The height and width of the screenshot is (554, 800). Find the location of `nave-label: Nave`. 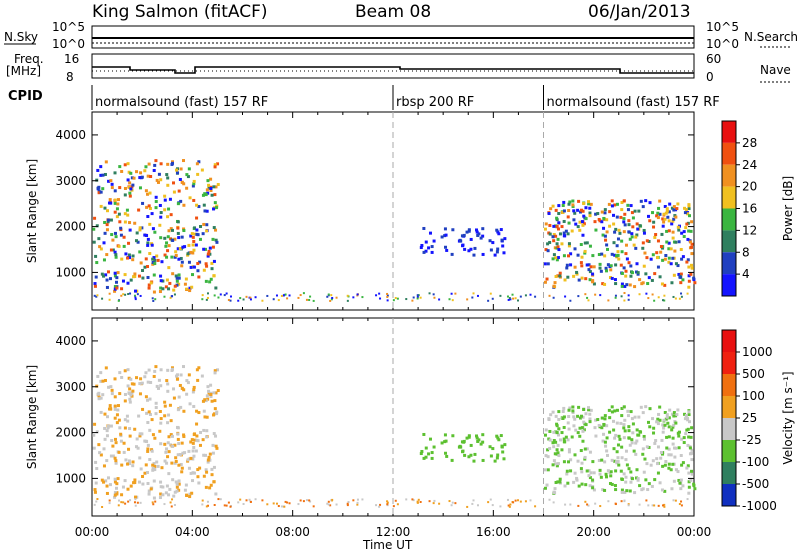

nave-label: Nave is located at coordinates (775, 70).